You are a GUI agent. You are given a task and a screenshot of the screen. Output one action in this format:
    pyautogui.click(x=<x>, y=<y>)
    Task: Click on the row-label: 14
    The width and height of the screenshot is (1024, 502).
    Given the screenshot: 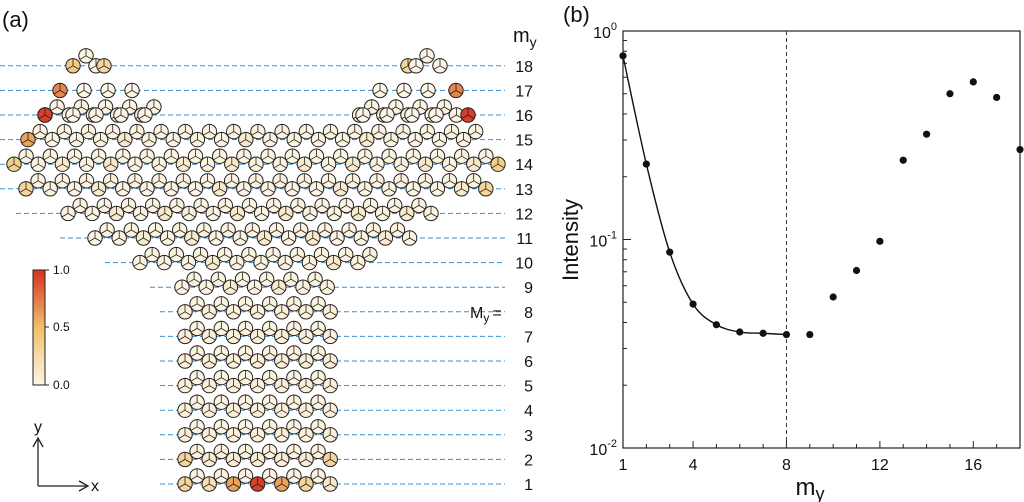 What is the action you would take?
    pyautogui.click(x=524, y=165)
    